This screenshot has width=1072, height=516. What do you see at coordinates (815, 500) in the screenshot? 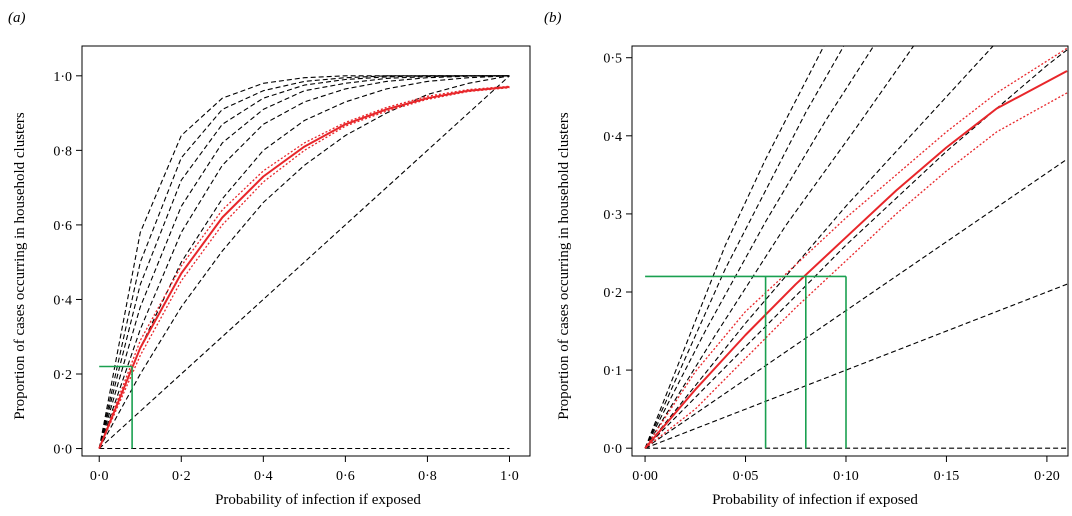
I see `panel-b-x-axis-label: Probability of infection if exposed` at bounding box center [815, 500].